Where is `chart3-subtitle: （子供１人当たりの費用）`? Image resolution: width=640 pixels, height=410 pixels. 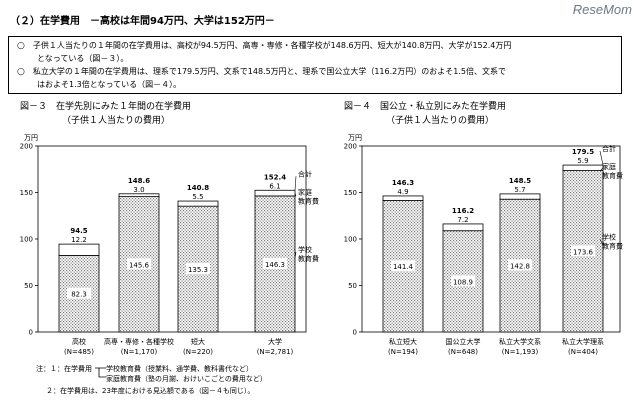
chart3-subtitle: （子供１人当たりの費用） is located at coordinates (116, 121).